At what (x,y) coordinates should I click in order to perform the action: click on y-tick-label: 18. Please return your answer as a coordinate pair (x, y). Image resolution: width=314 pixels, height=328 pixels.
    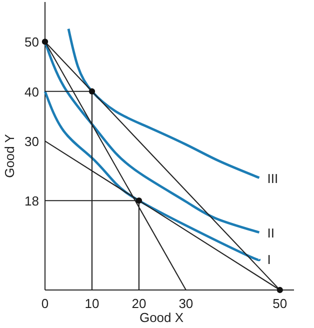
    Looking at the image, I should click on (31, 201).